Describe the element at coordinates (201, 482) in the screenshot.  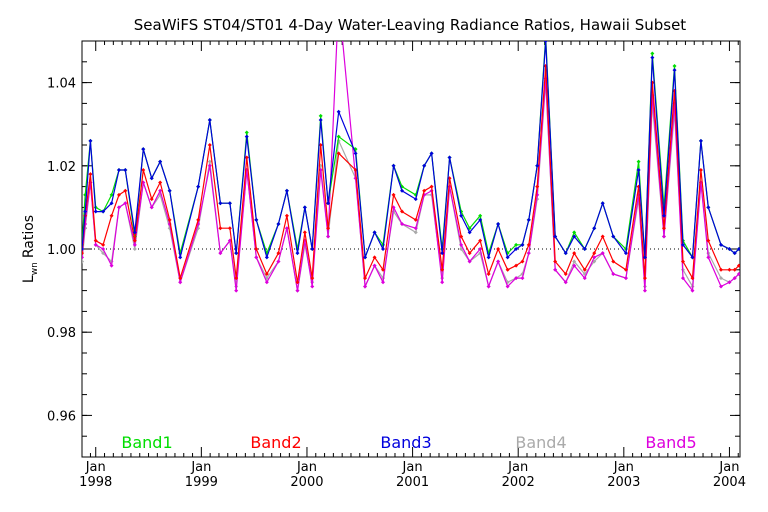
I see `x-tick-year: 1999` at that location.